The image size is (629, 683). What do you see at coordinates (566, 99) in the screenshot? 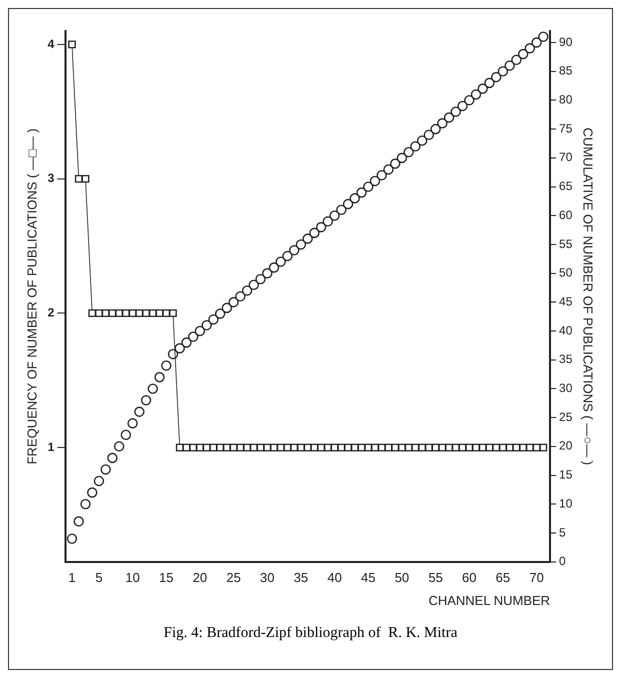
I see `y2-tick-label: 80` at bounding box center [566, 99].